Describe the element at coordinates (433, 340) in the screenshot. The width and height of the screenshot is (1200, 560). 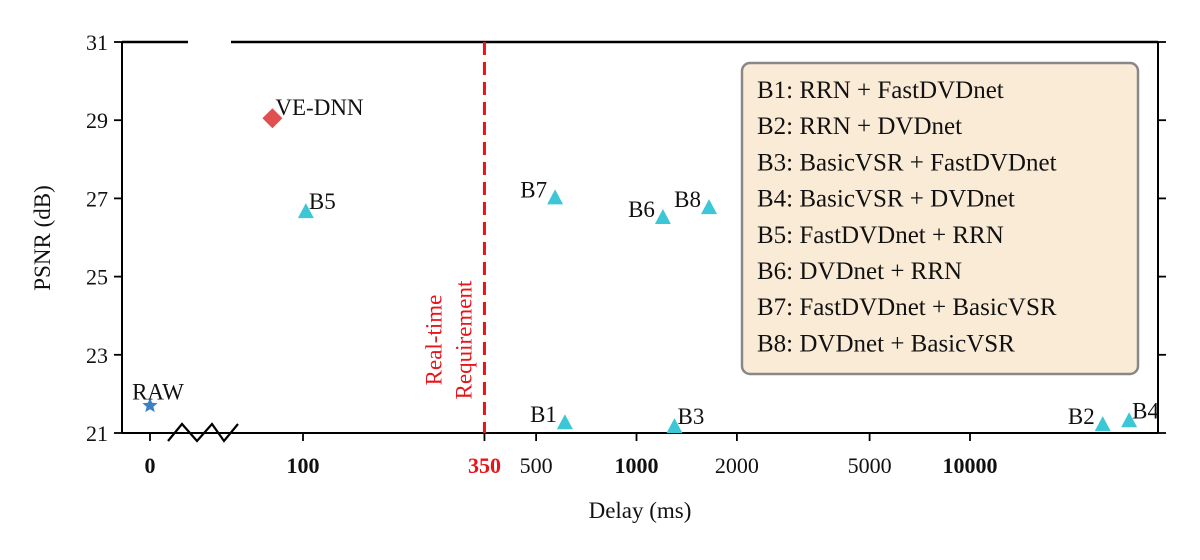
I see `requirement-label: Real-time` at that location.